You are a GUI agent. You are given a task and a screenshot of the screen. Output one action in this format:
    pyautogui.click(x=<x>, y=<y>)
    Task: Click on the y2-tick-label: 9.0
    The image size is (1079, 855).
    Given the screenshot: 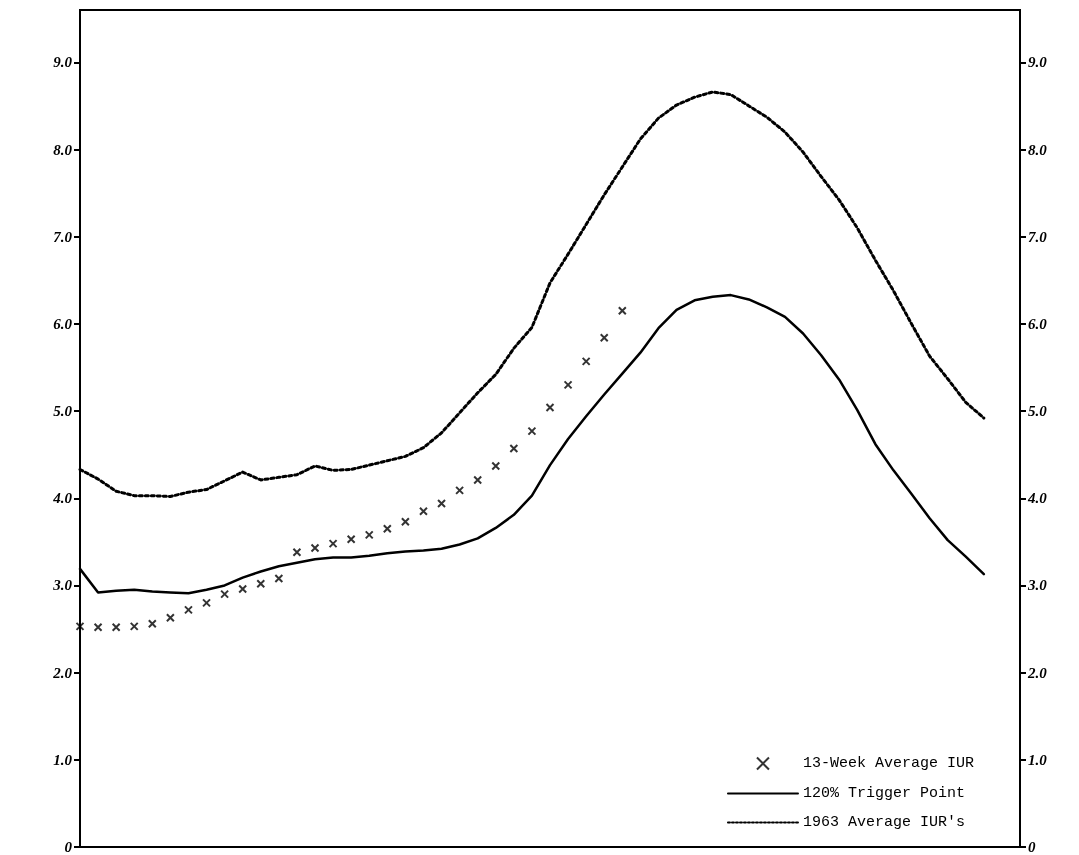 What is the action you would take?
    pyautogui.click(x=1038, y=62)
    